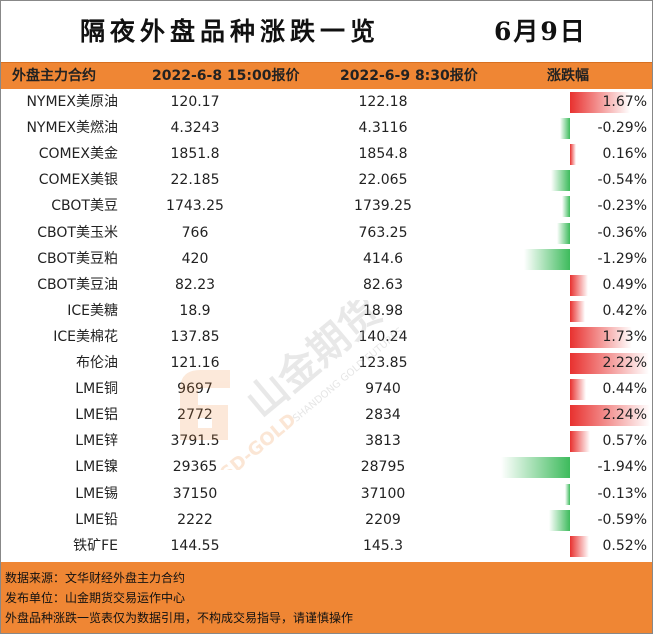 Image resolution: width=653 pixels, height=634 pixels. I want to click on price-after: 28795, so click(383, 467).